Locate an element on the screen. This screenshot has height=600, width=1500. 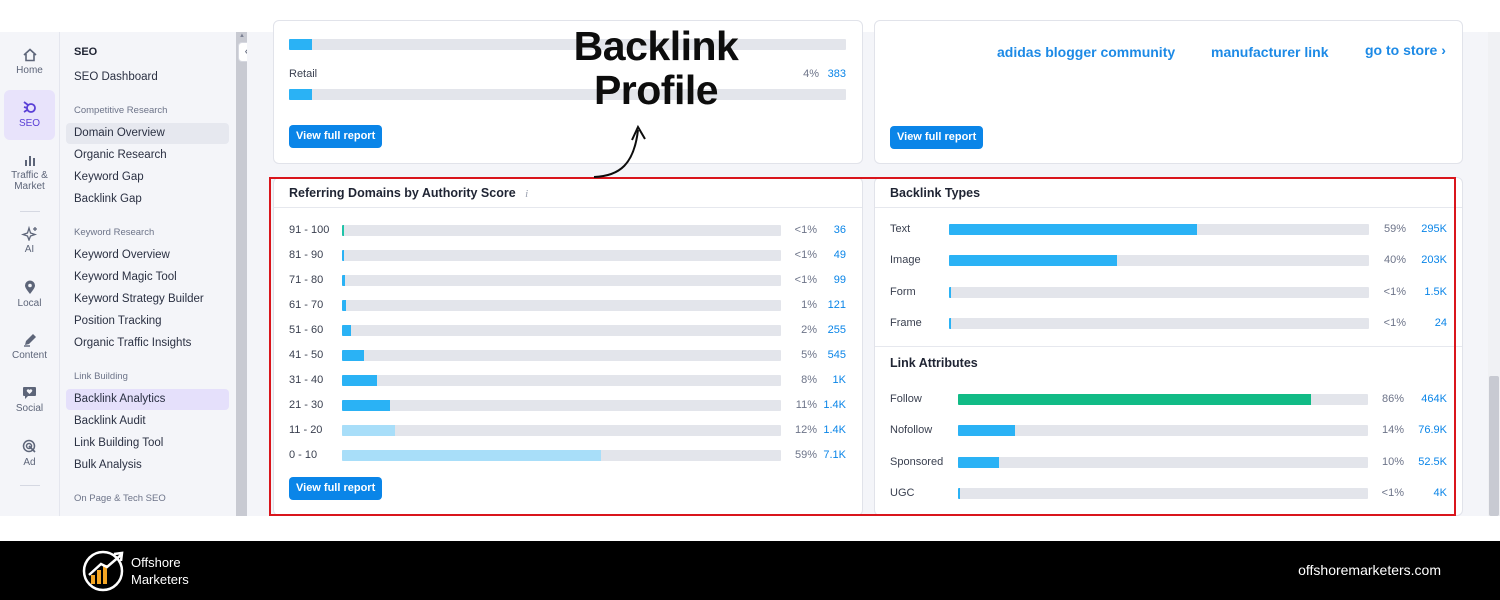
row-value-link: 255 is located at coordinates (836, 330).